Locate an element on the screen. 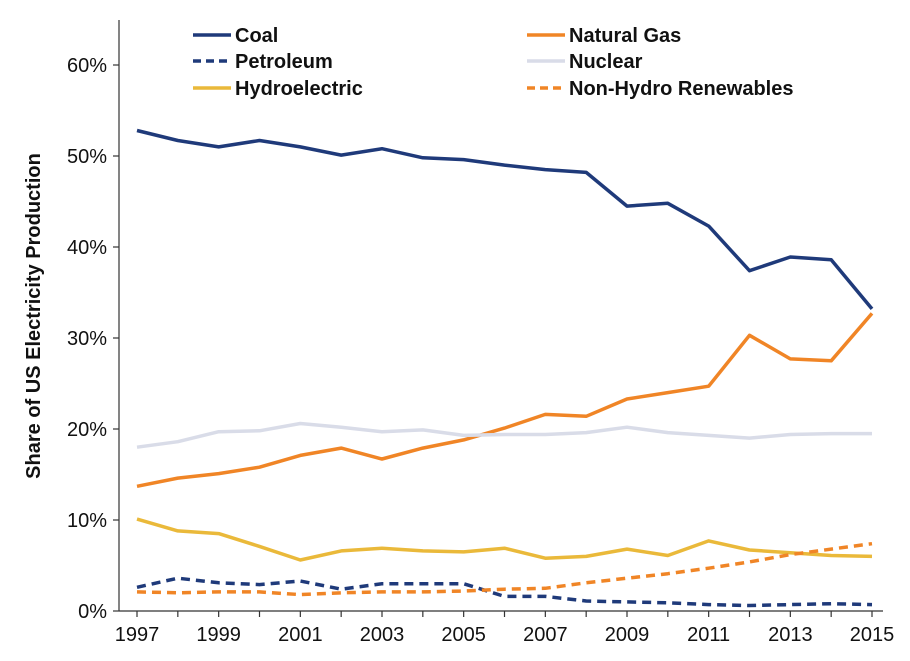  series-line-petroleum is located at coordinates (504, 592).